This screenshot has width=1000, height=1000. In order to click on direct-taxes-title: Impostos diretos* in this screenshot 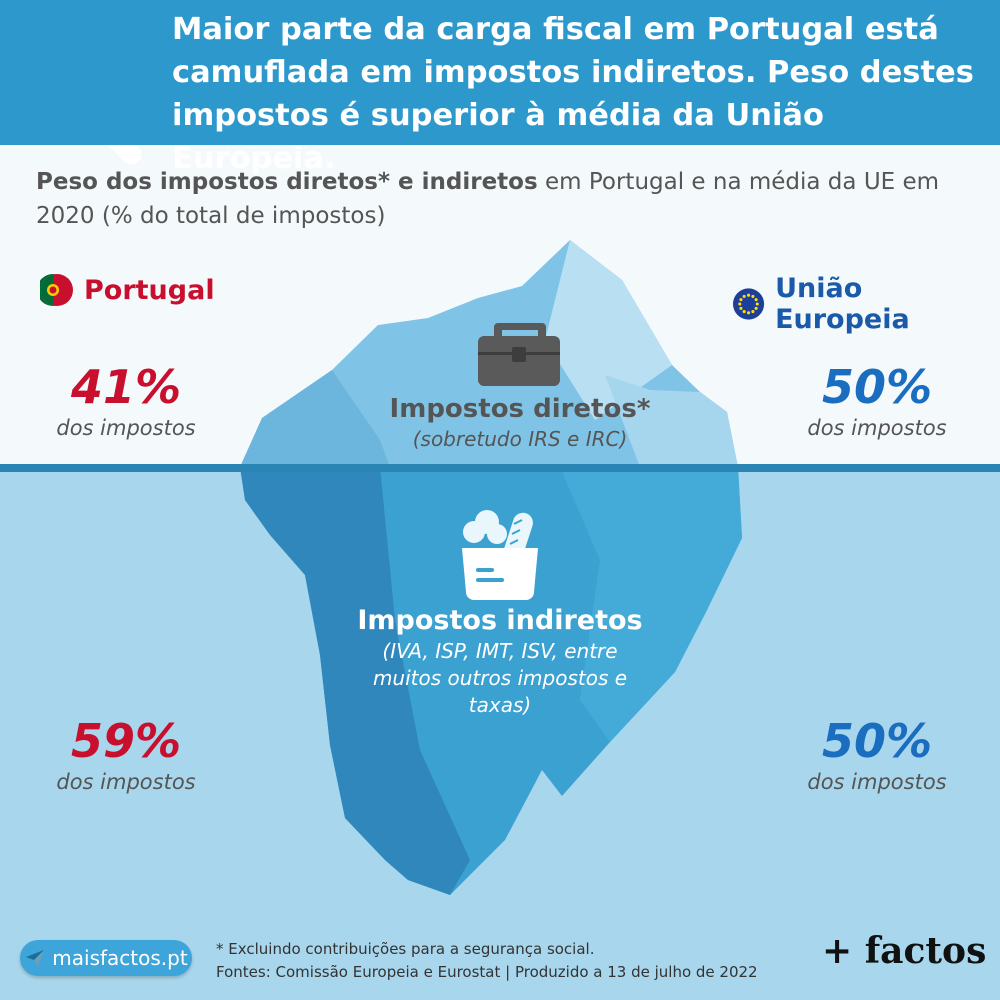, I will do `click(520, 409)`.